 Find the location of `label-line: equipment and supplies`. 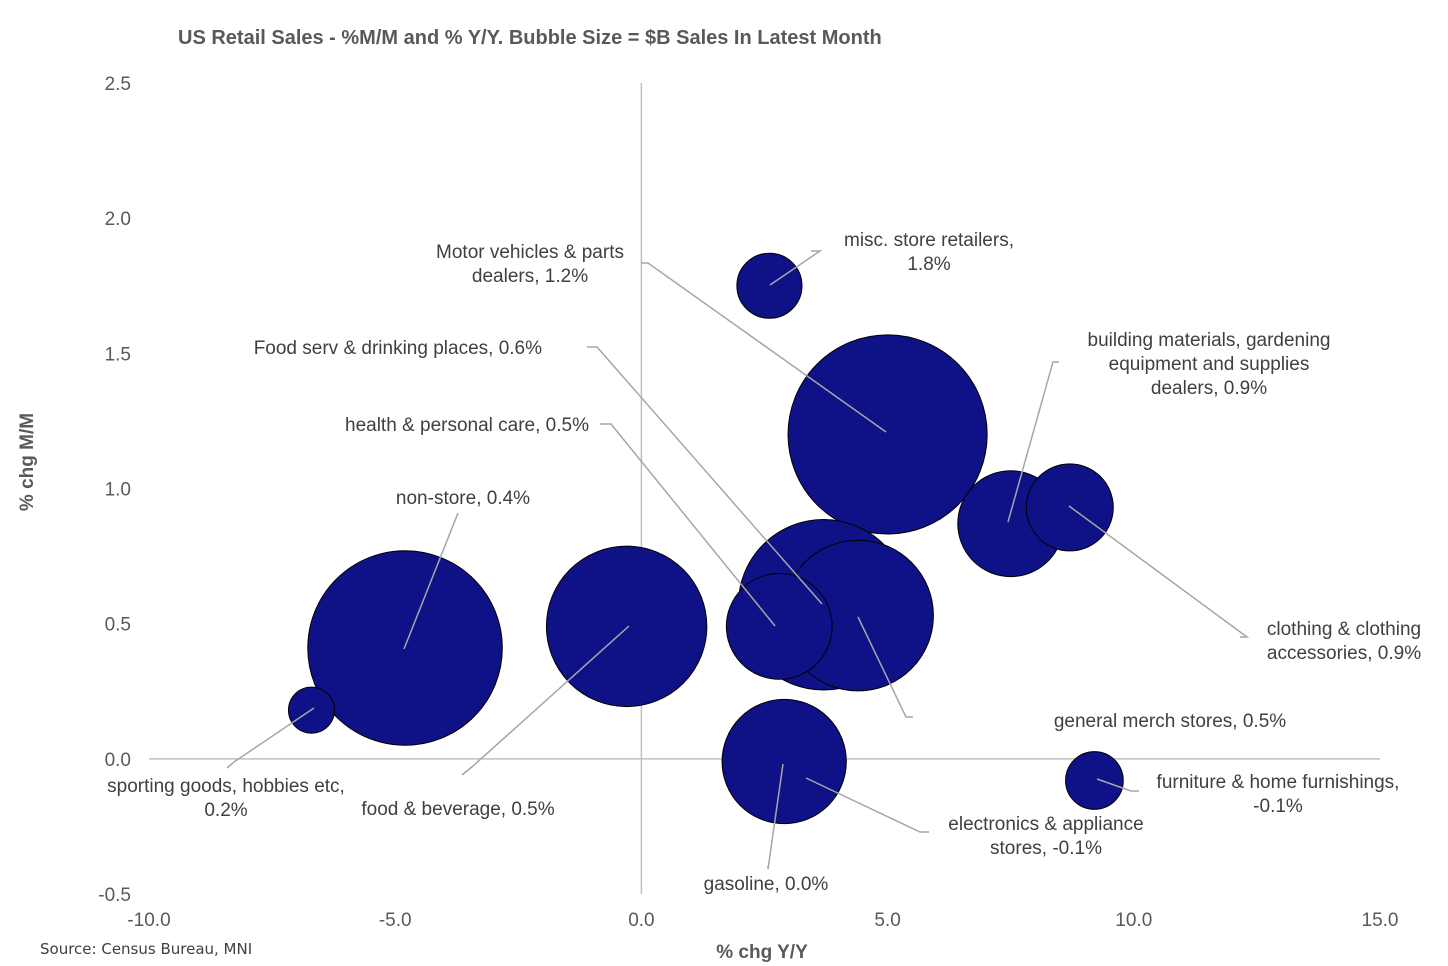

label-line: equipment and supplies is located at coordinates (1209, 364).